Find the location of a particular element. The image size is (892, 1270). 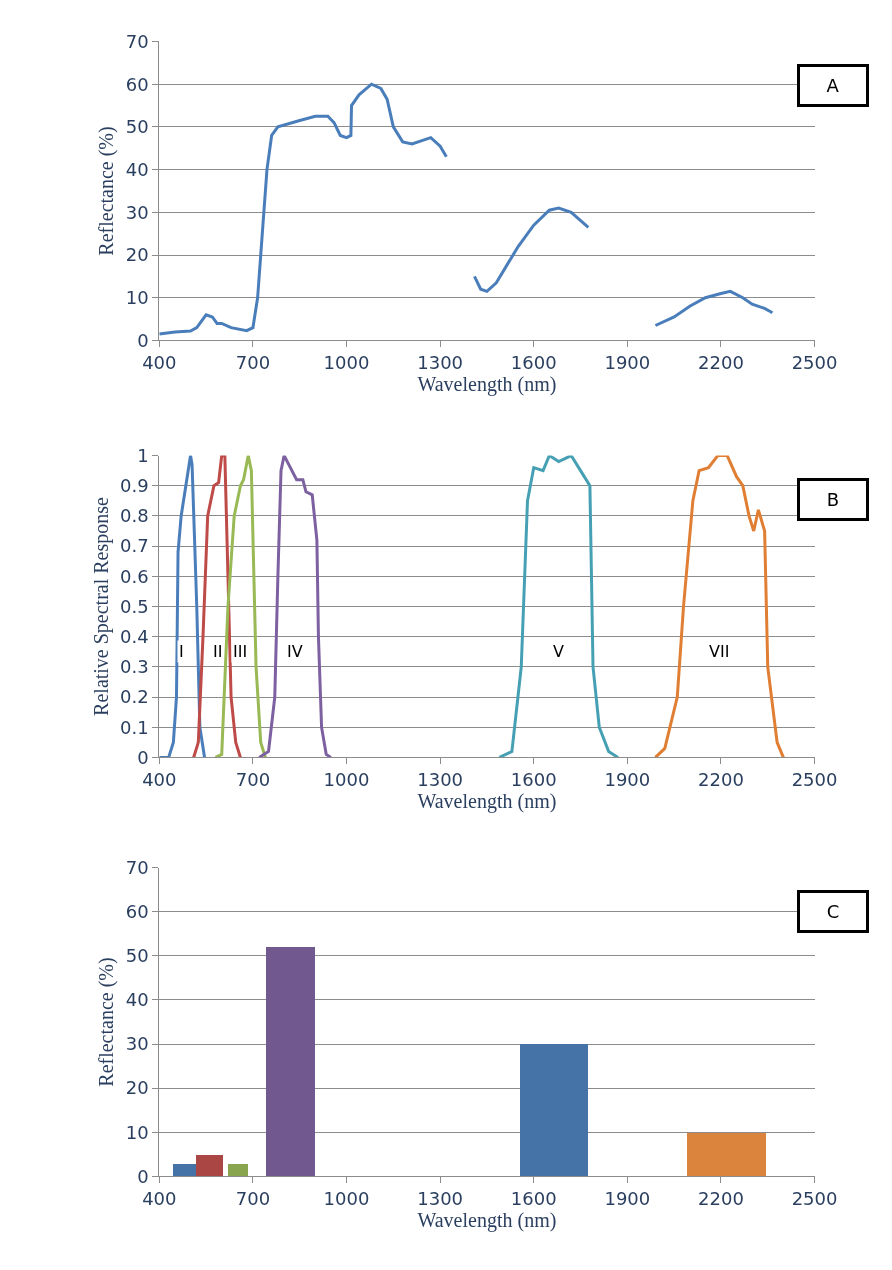

y-axis-title: Relative Spectral Response is located at coordinates (101, 606).